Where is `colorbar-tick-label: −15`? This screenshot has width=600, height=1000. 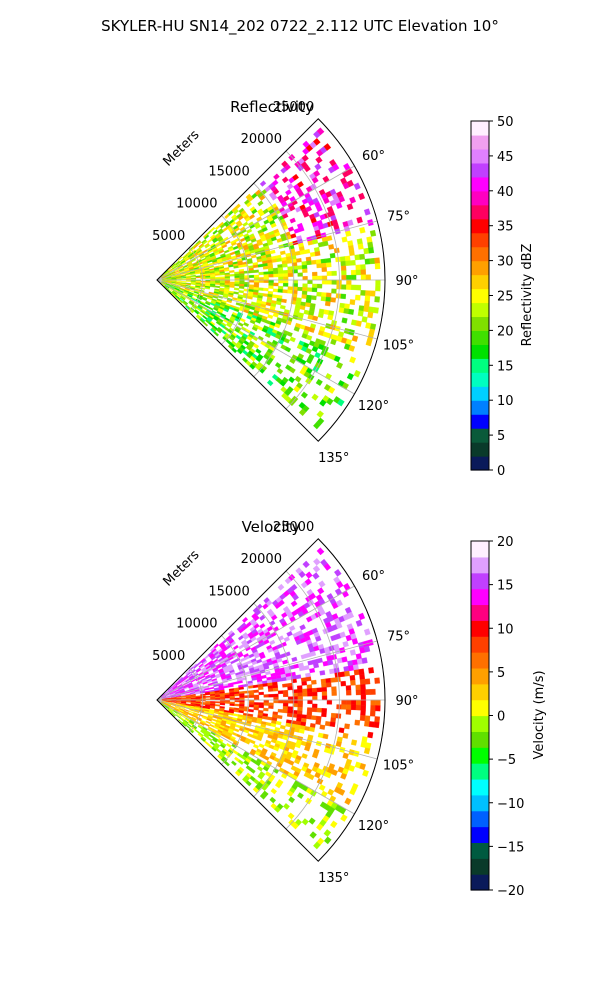 colorbar-tick-label: −15 is located at coordinates (510, 847).